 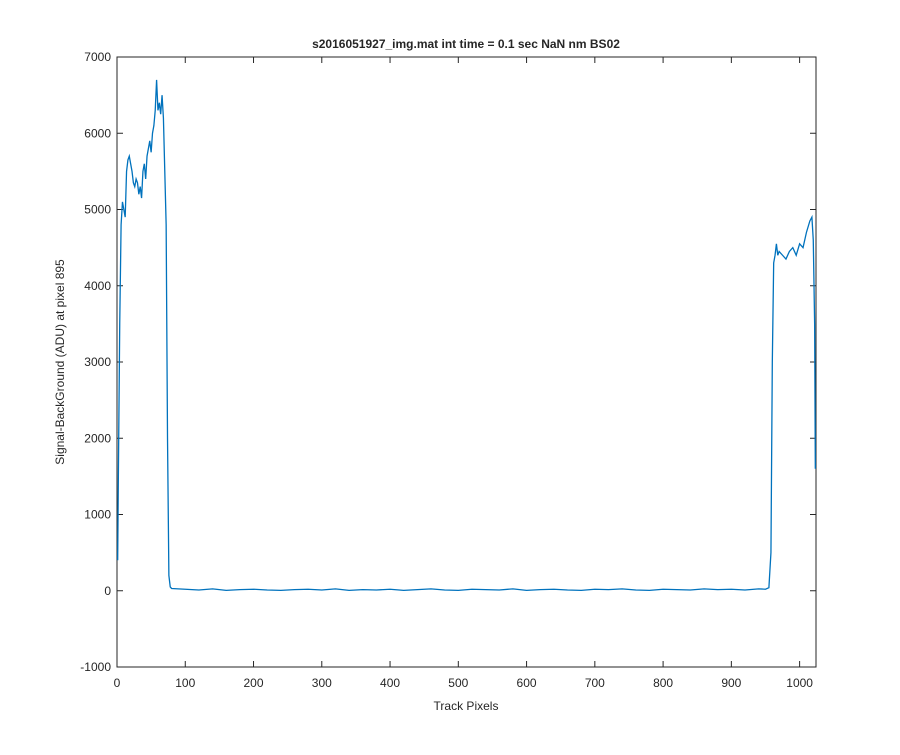 I want to click on x-tick-label: 500, so click(x=458, y=683).